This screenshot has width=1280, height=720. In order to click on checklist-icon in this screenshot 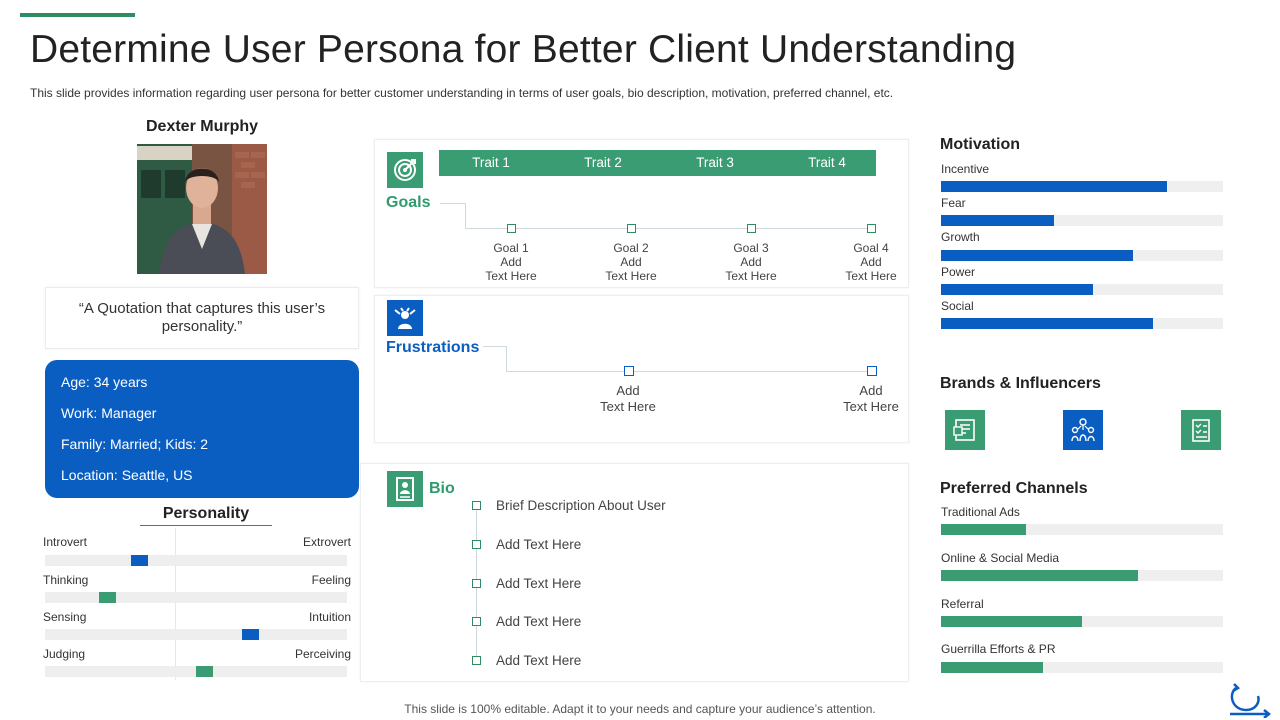, I will do `click(1201, 430)`.